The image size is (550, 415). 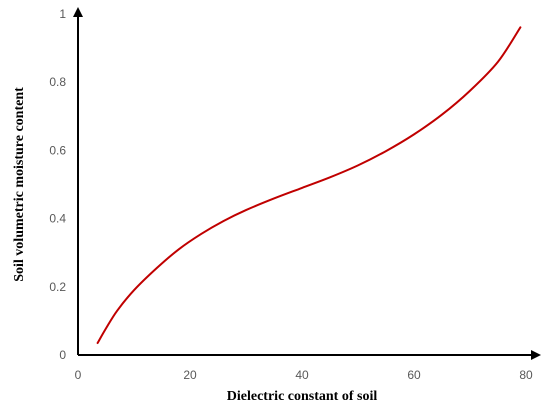 I want to click on x-tick-label: 40, so click(x=302, y=375).